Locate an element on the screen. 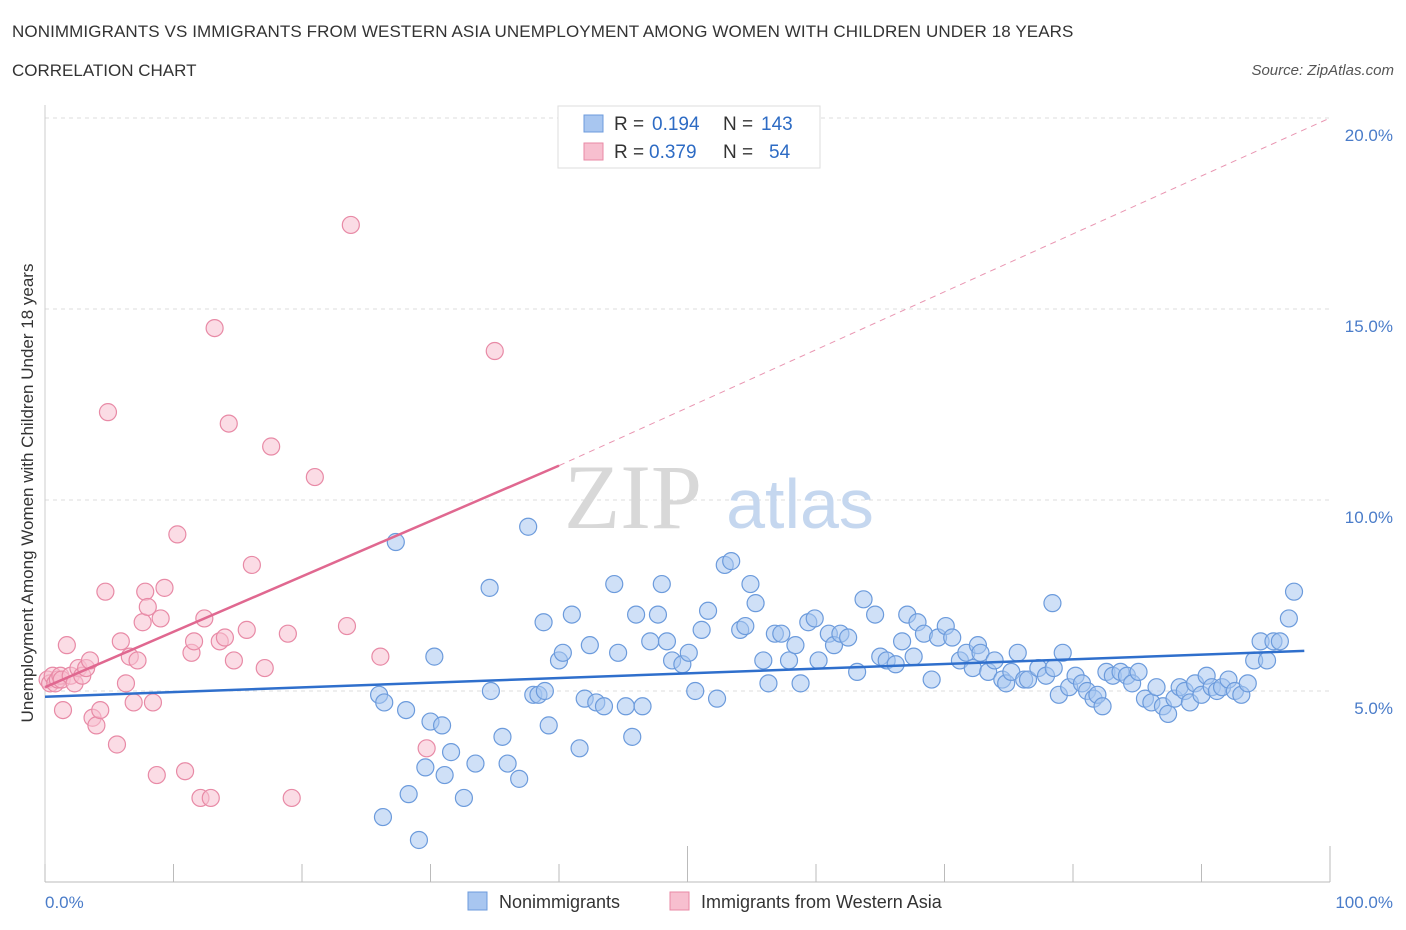  legend-immigrants-swatch is located at coordinates (679, 901).